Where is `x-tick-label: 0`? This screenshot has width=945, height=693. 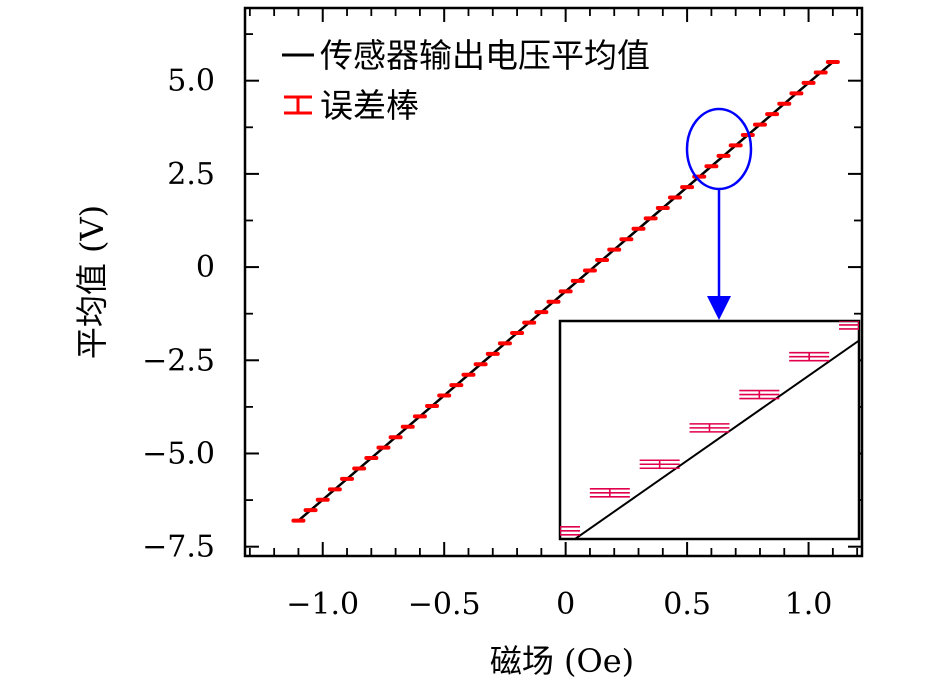 x-tick-label: 0 is located at coordinates (565, 604).